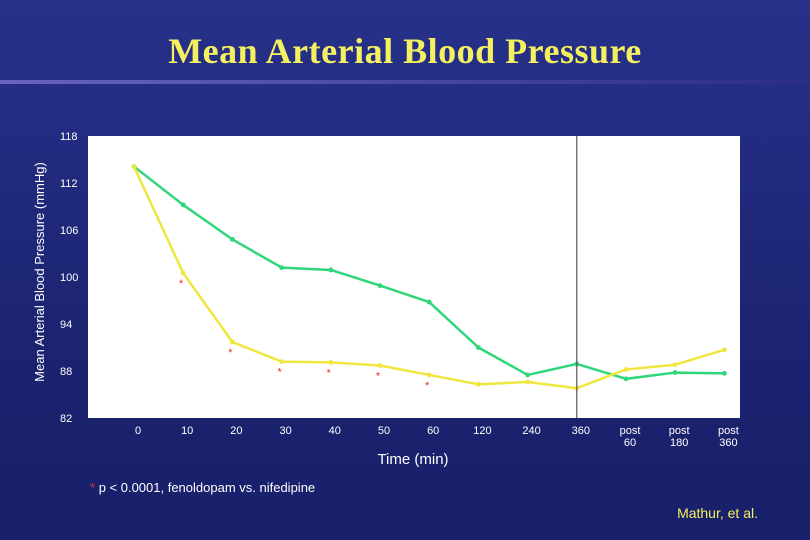  I want to click on nifedipine-label: Nifedipine (n=63), so click(335, 250).